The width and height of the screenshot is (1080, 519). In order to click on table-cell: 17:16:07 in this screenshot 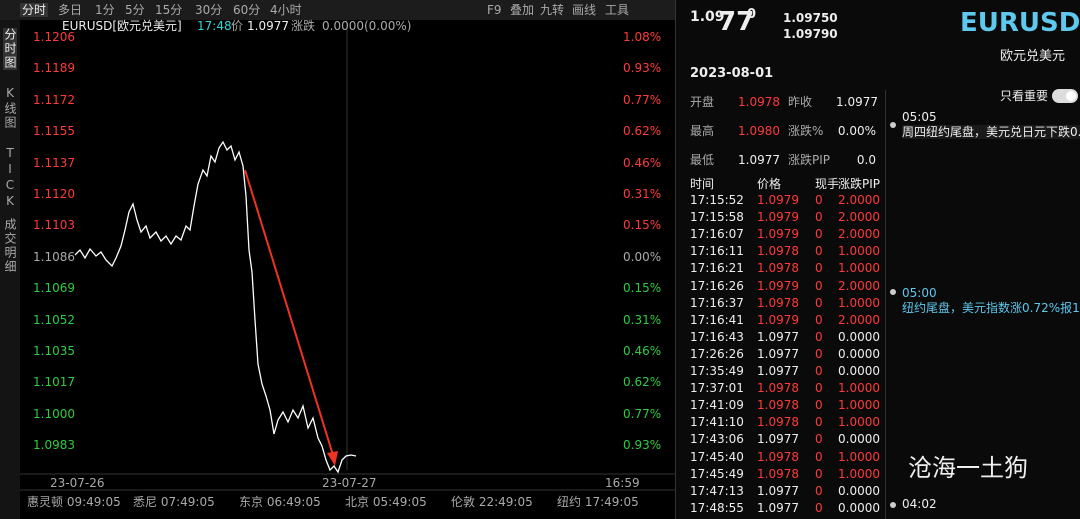, I will do `click(717, 234)`.